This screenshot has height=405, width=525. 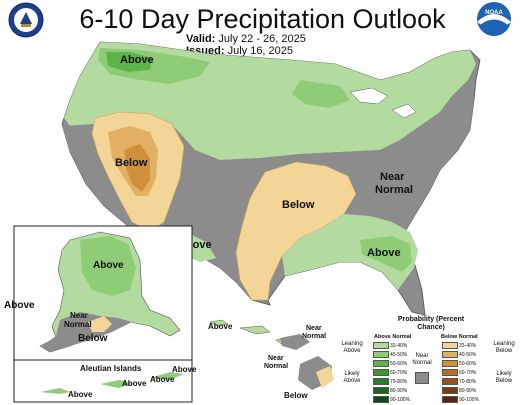 What do you see at coordinates (93, 338) in the screenshot?
I see `label-below-alaska: Below` at bounding box center [93, 338].